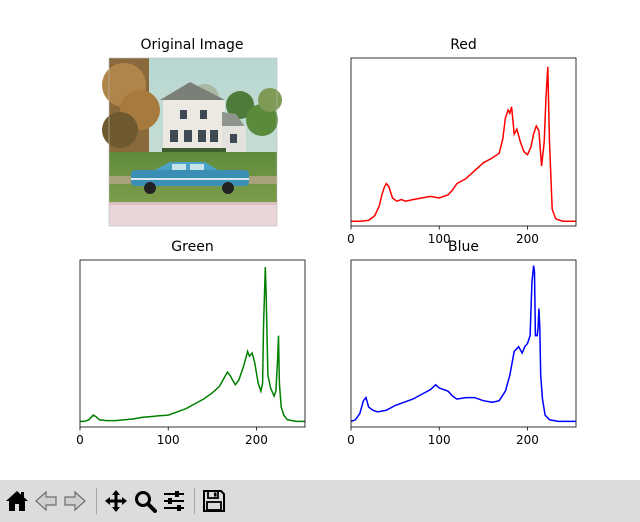  What do you see at coordinates (527, 239) in the screenshot?
I see `red-x-tick-label: 200` at bounding box center [527, 239].